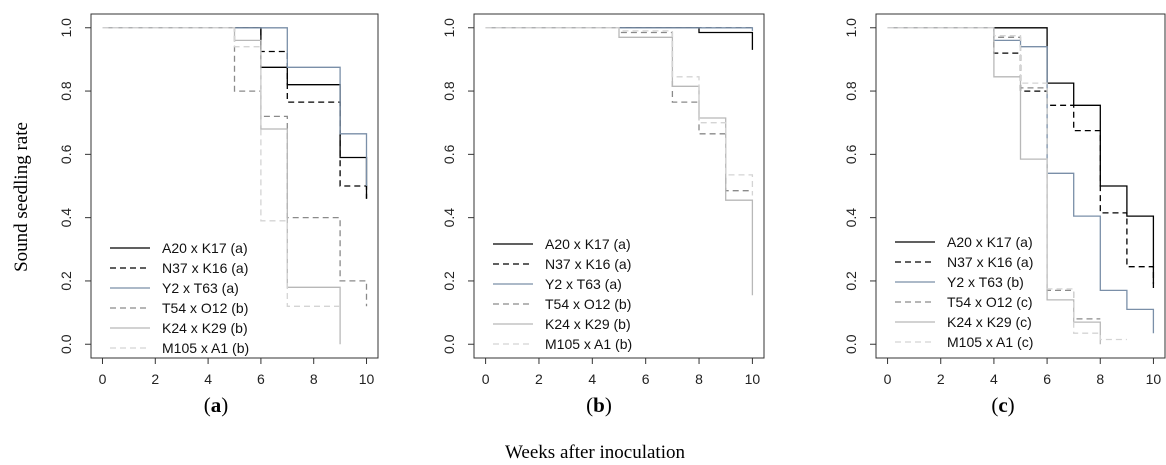 This screenshot has width=1166, height=465. What do you see at coordinates (990, 342) in the screenshot?
I see `legend-entry: M105 x A1 (c)` at bounding box center [990, 342].